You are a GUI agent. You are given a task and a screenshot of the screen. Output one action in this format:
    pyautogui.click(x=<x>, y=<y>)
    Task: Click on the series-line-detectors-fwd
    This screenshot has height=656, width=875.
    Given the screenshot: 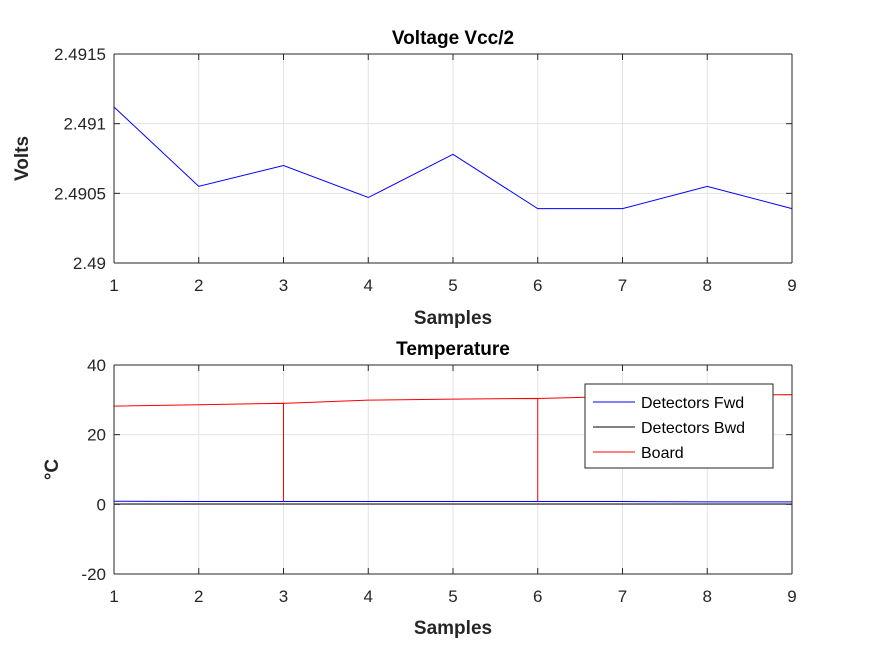 What is the action you would take?
    pyautogui.click(x=452, y=501)
    